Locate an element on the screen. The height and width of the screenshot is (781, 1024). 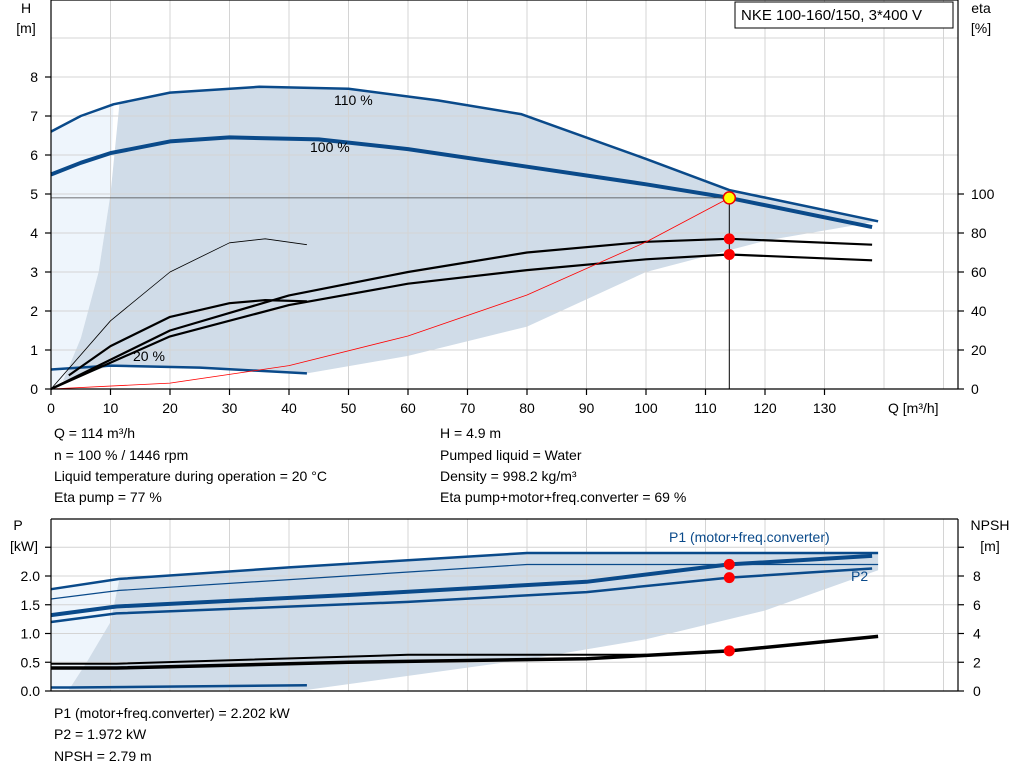
x-tick-label: 60 is located at coordinates (408, 408).